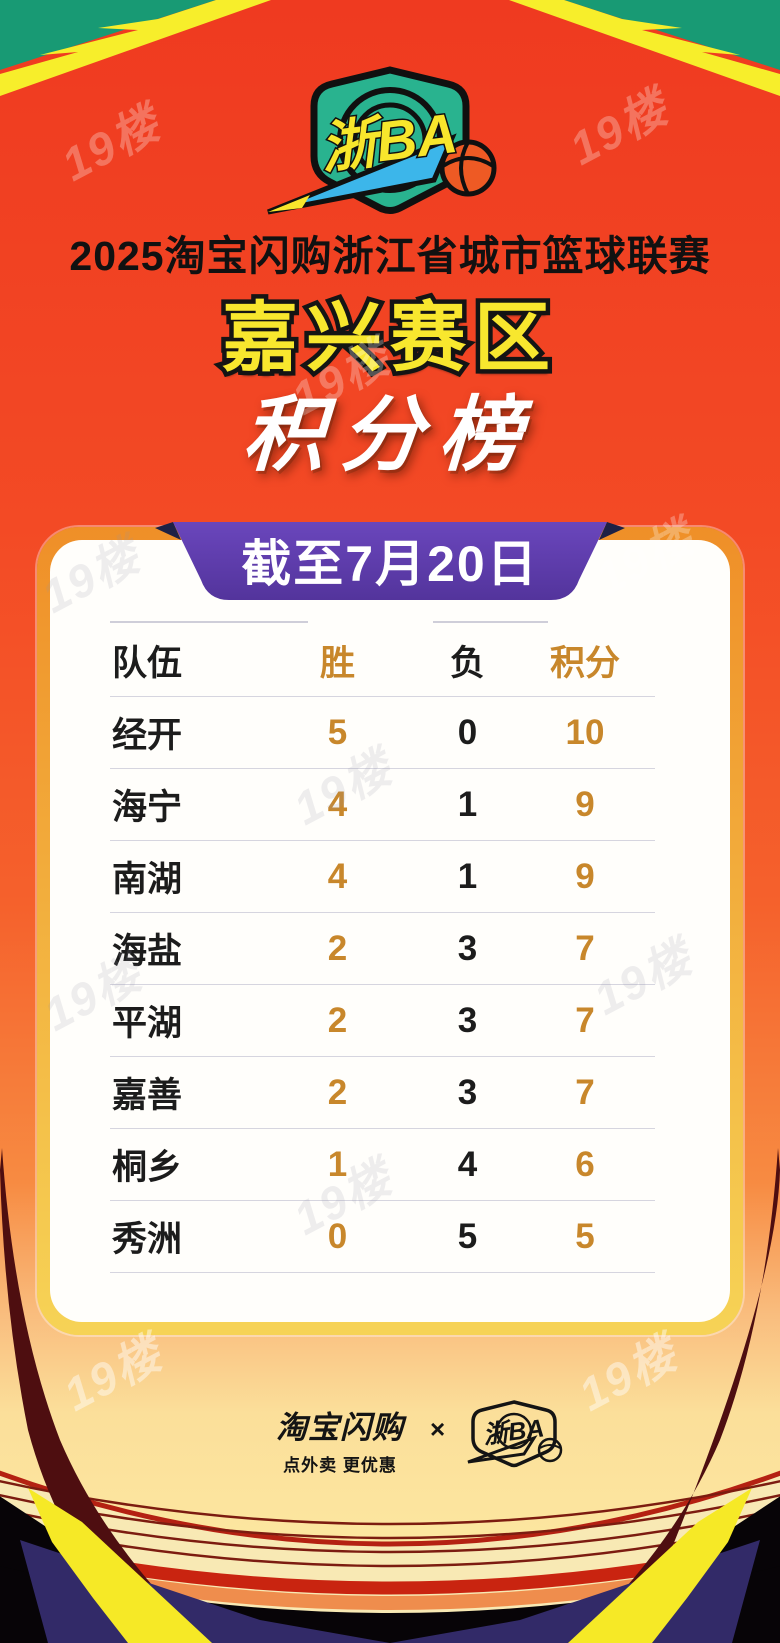 This screenshot has height=1643, width=780. What do you see at coordinates (147, 663) in the screenshot?
I see `column-header: 队伍` at bounding box center [147, 663].